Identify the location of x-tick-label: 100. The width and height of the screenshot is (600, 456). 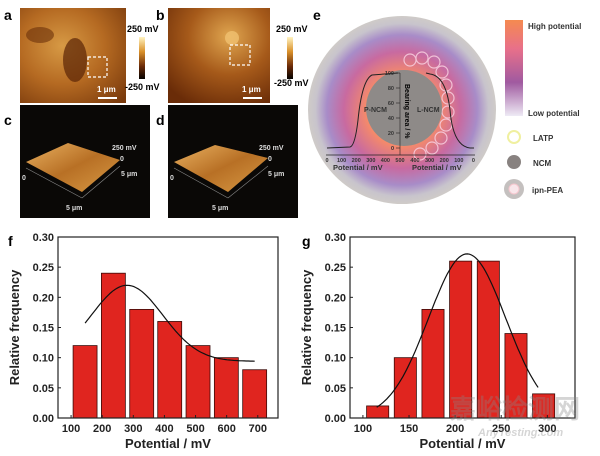
(71, 429).